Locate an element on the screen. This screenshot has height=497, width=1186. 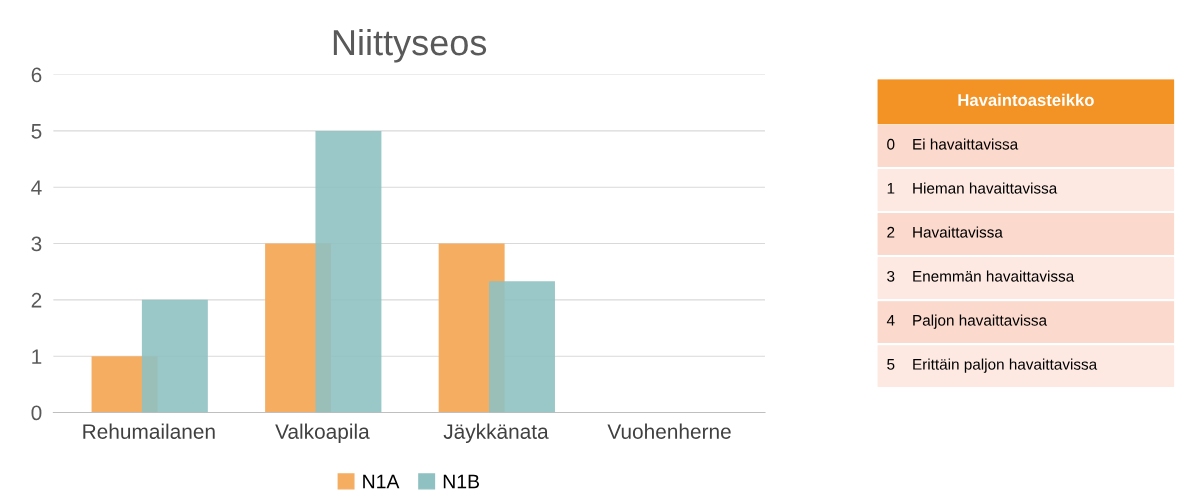
y-tick-label: 0 is located at coordinates (36, 413).